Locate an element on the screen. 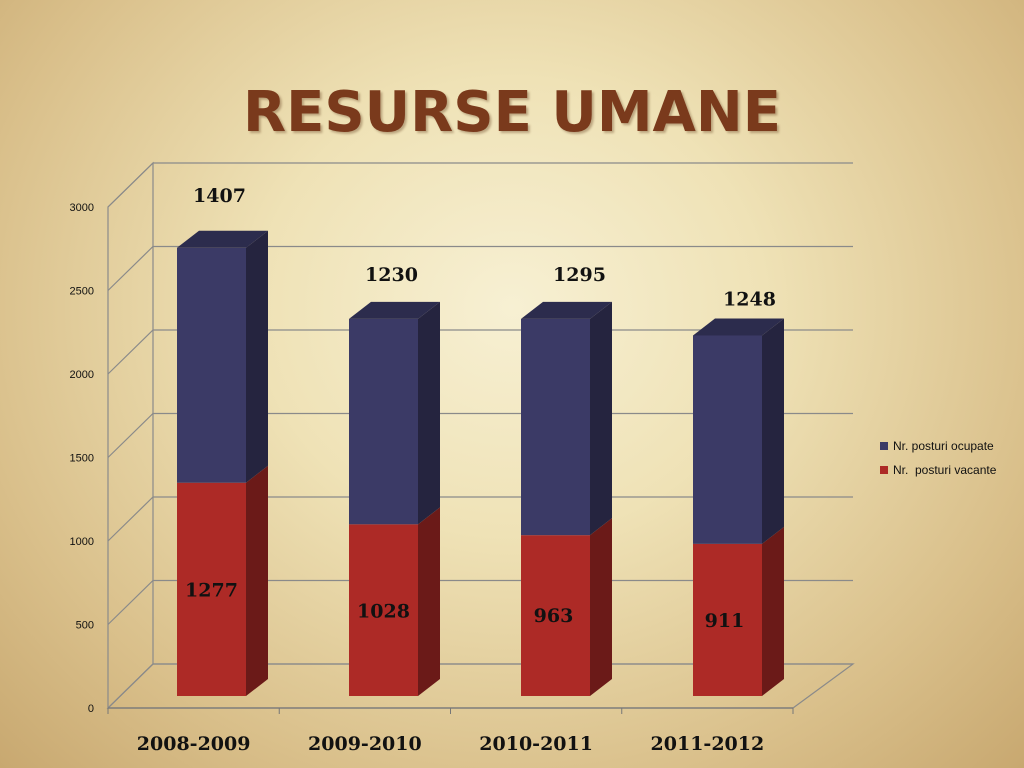 The width and height of the screenshot is (1024, 768). data-label: 1248 is located at coordinates (749, 299).